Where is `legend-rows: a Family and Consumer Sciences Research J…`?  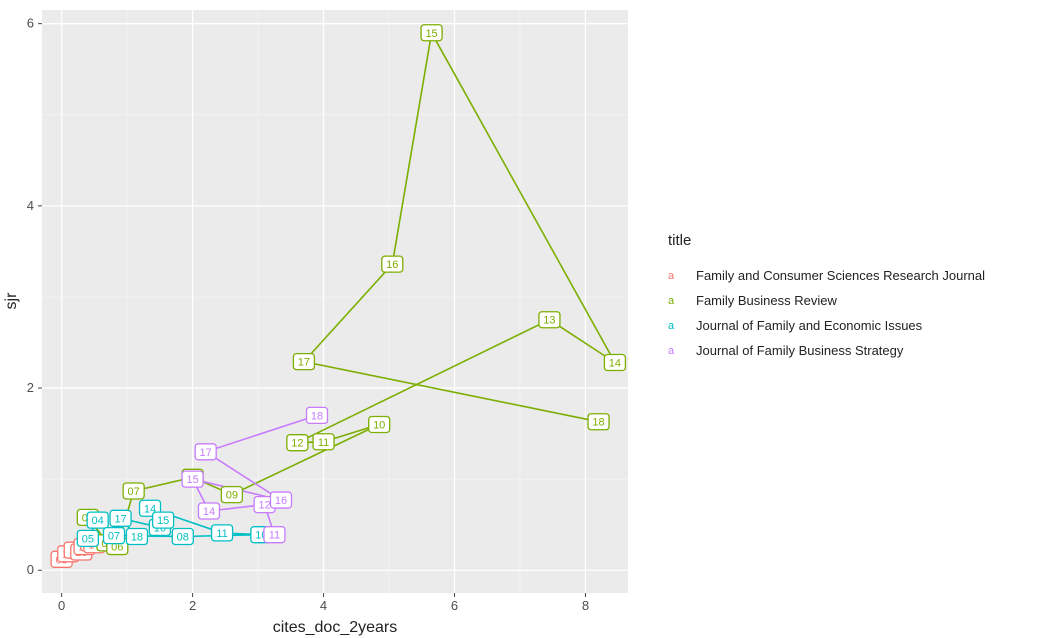
legend-rows: a Family and Consumer Sciences Research J… is located at coordinates (826, 313).